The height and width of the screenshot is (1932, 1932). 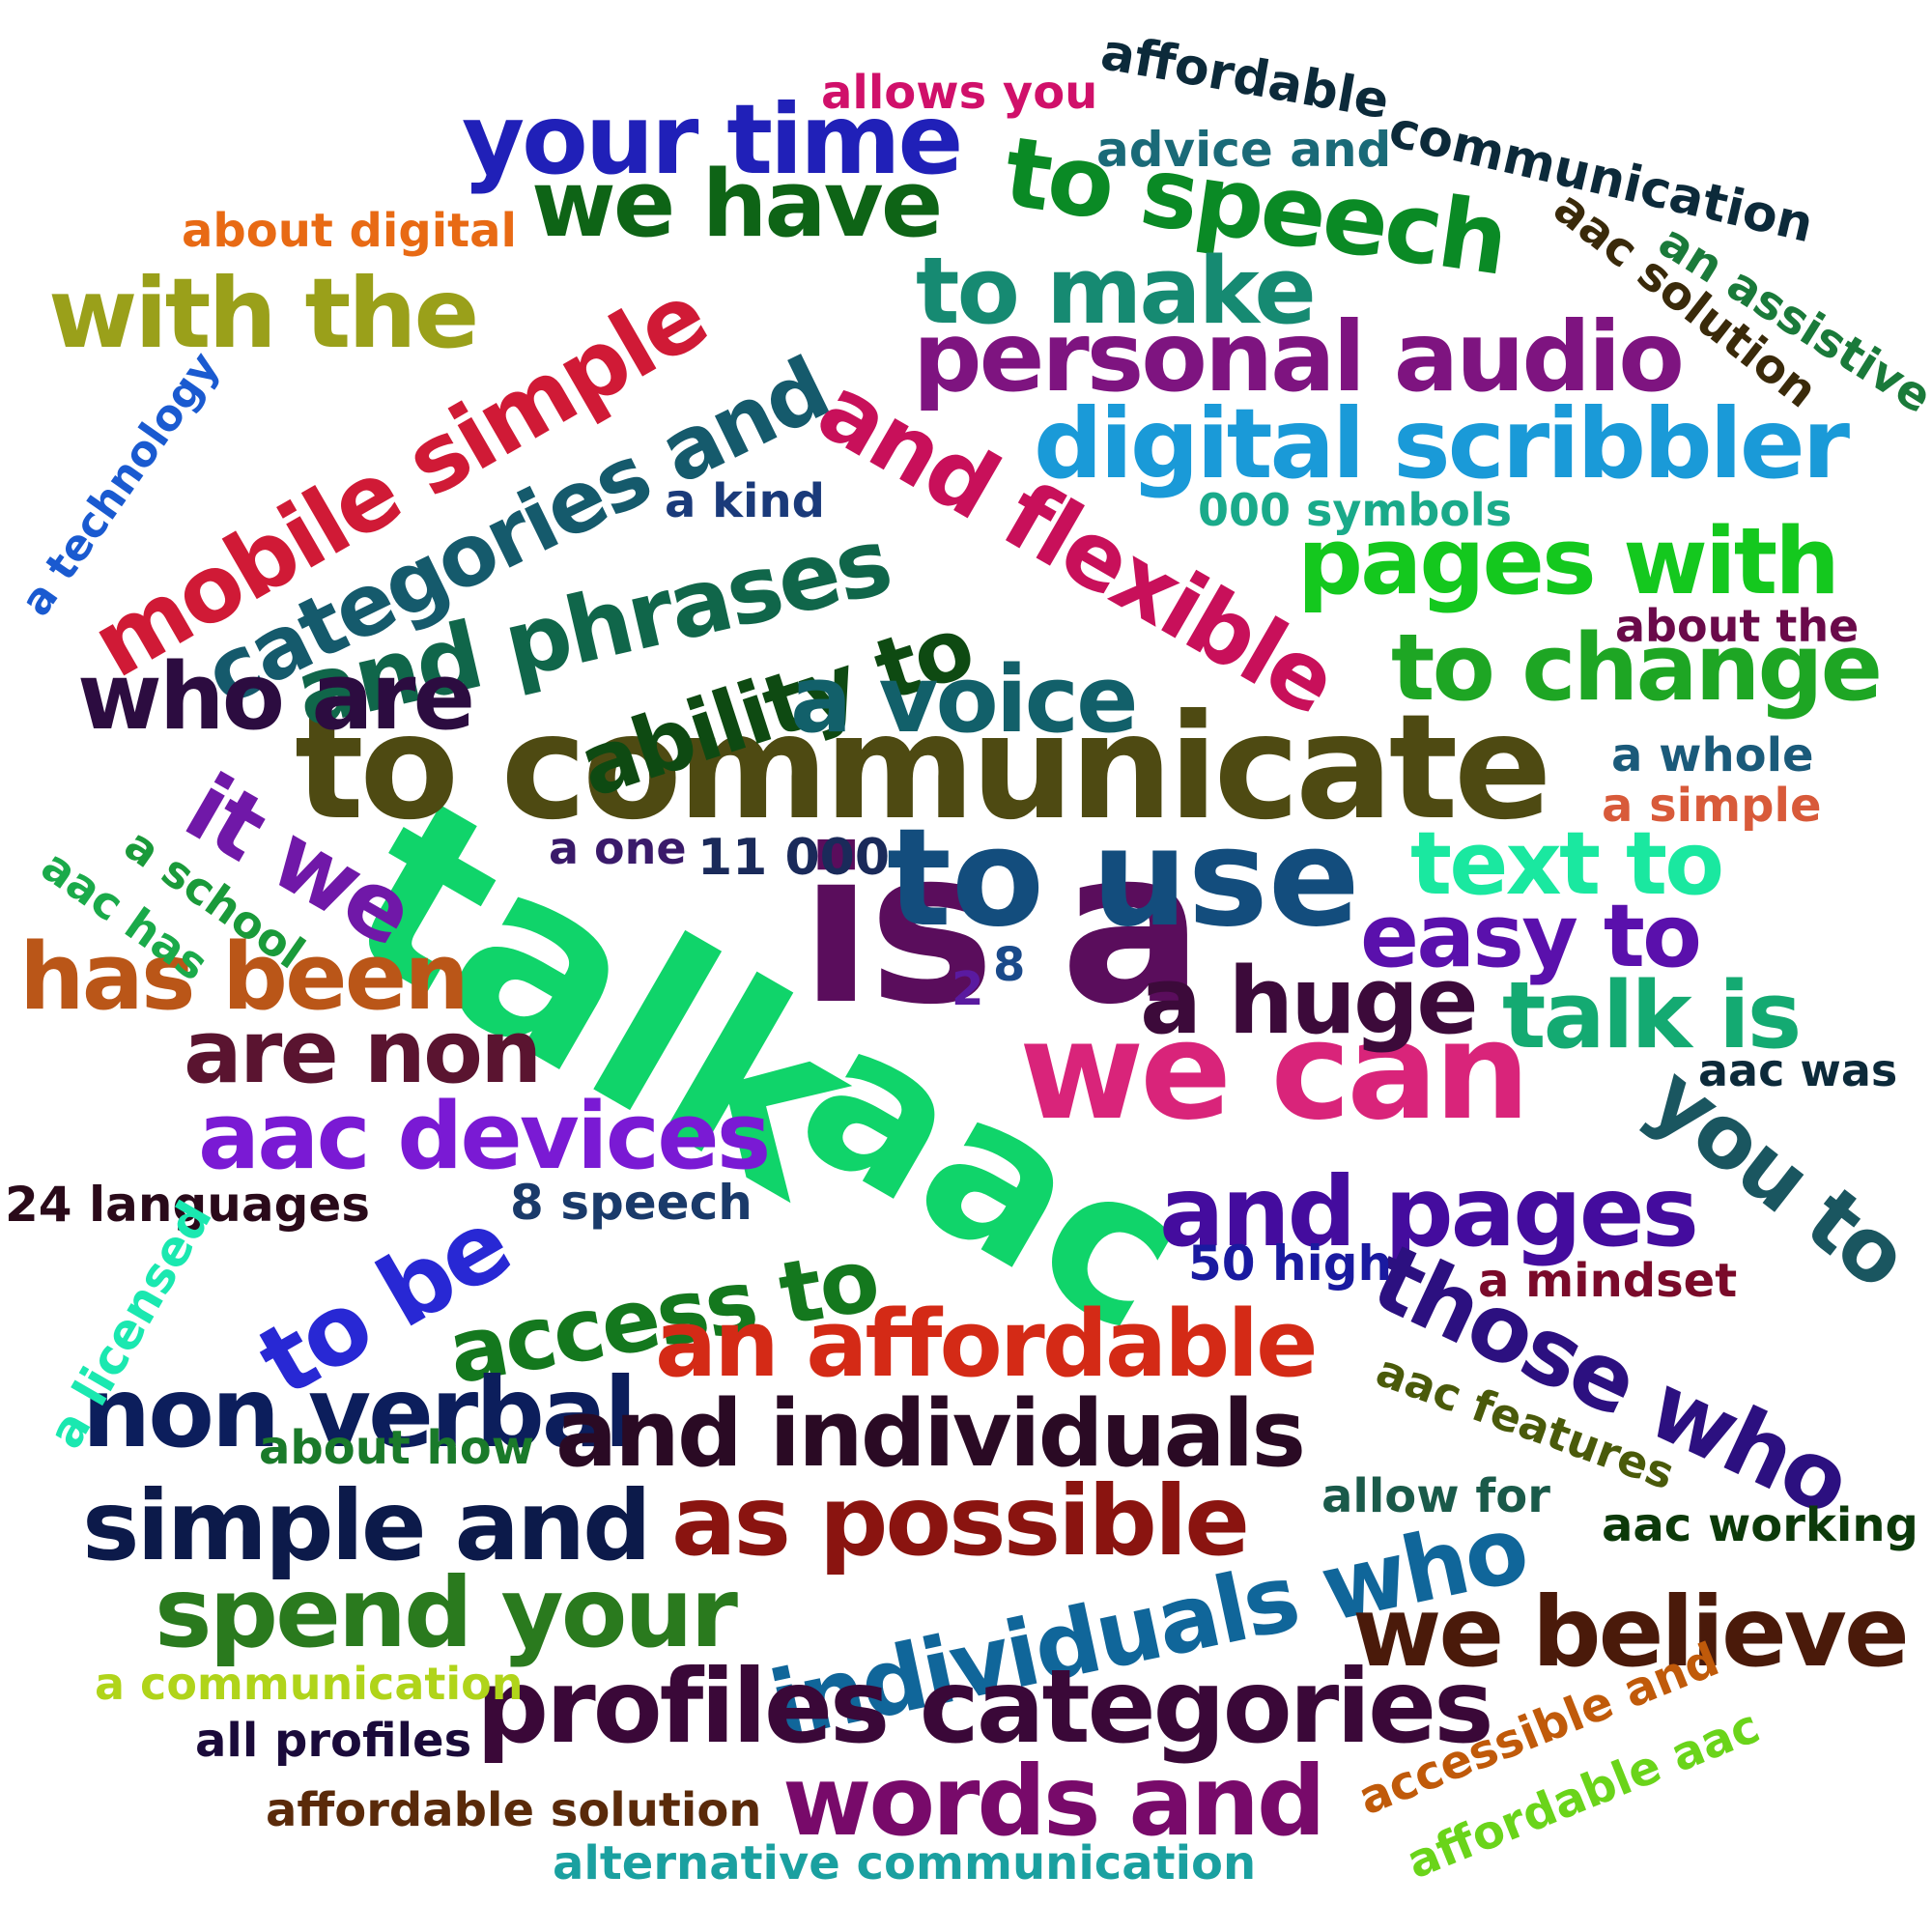 I want to click on word-has-been: has been, so click(x=244, y=977).